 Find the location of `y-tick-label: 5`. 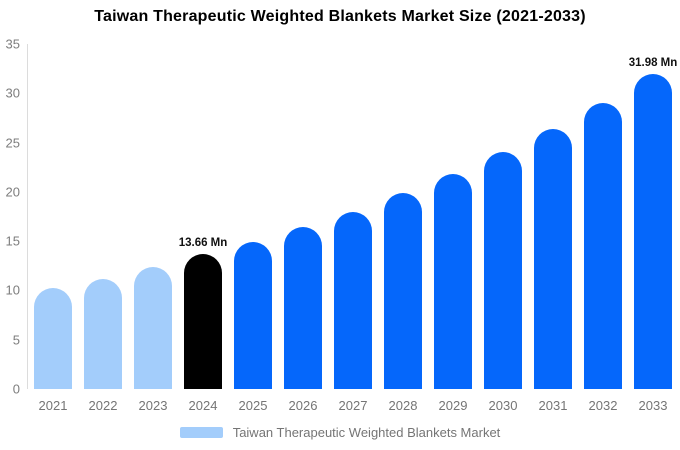

y-tick-label: 5 is located at coordinates (16, 340).